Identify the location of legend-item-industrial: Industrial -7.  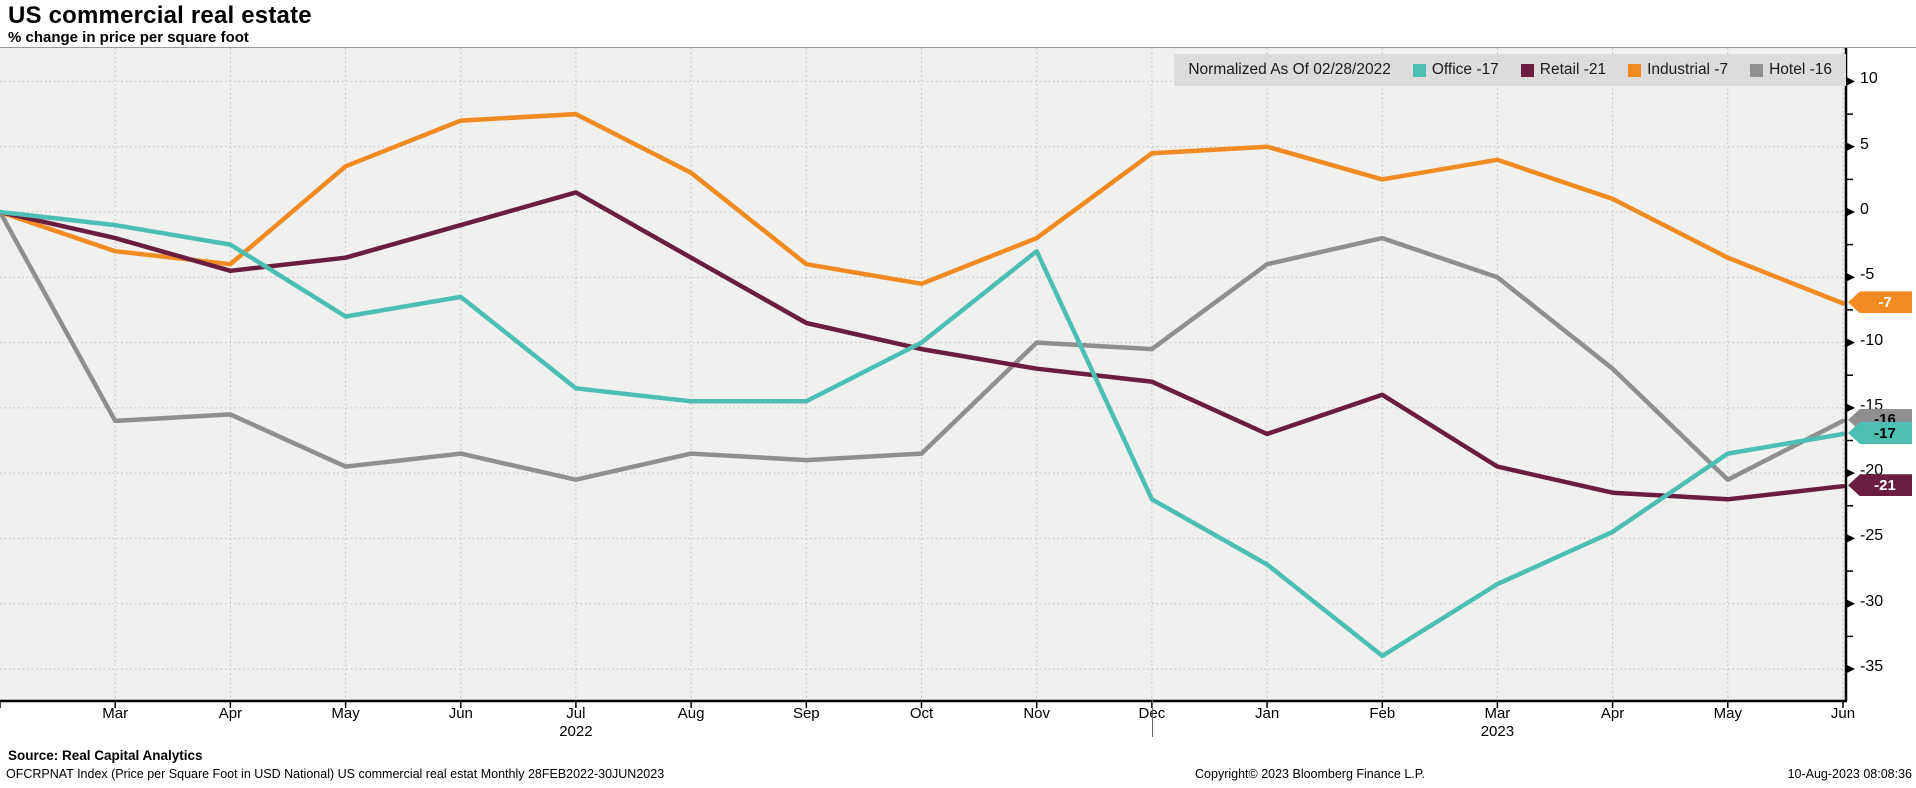
(1678, 70).